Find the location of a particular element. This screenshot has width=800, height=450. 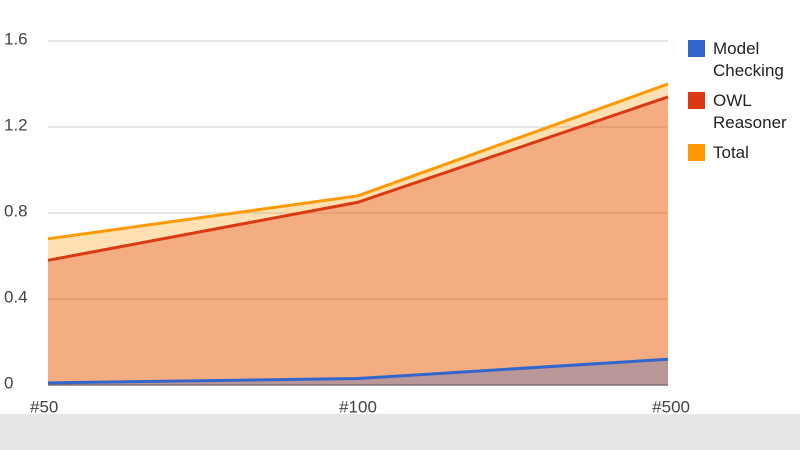

area is located at coordinates (358, 372).